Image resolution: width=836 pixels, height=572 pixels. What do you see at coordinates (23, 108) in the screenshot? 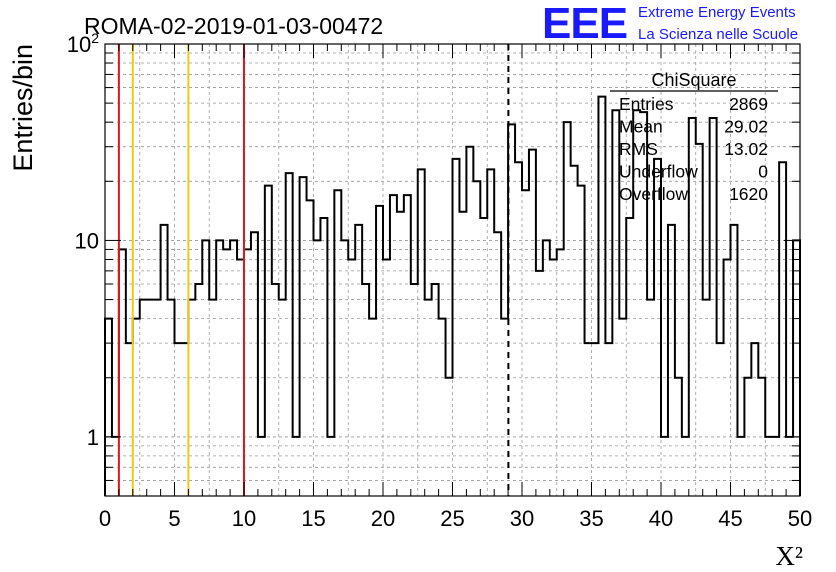
I see `y-axis-label: Entries/bin` at bounding box center [23, 108].